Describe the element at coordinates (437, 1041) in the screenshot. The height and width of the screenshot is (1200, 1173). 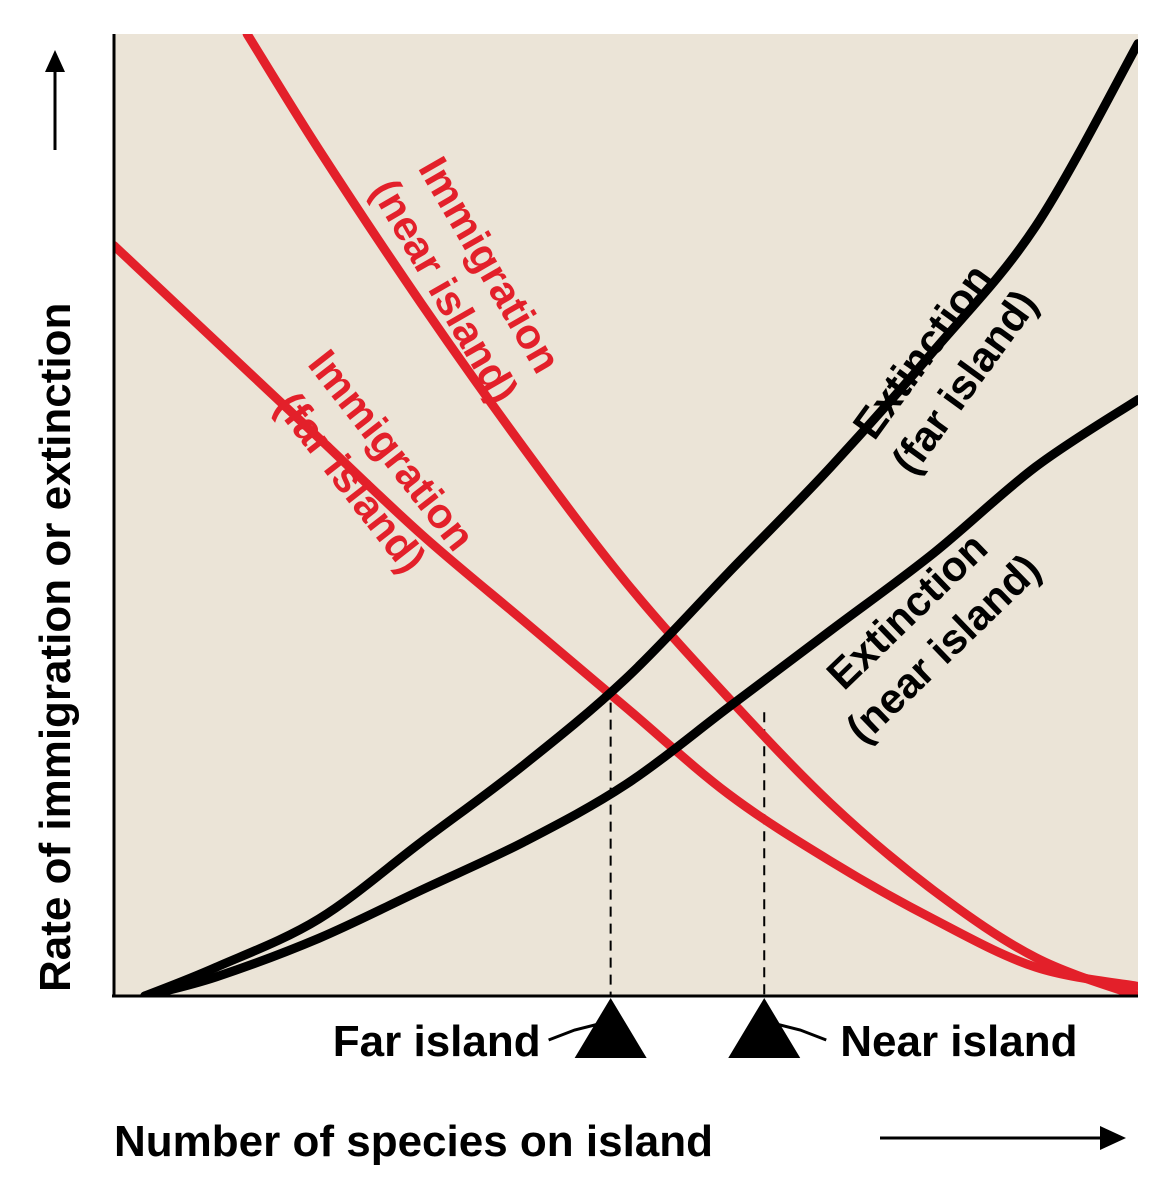
I see `far-island-label: Far island` at that location.